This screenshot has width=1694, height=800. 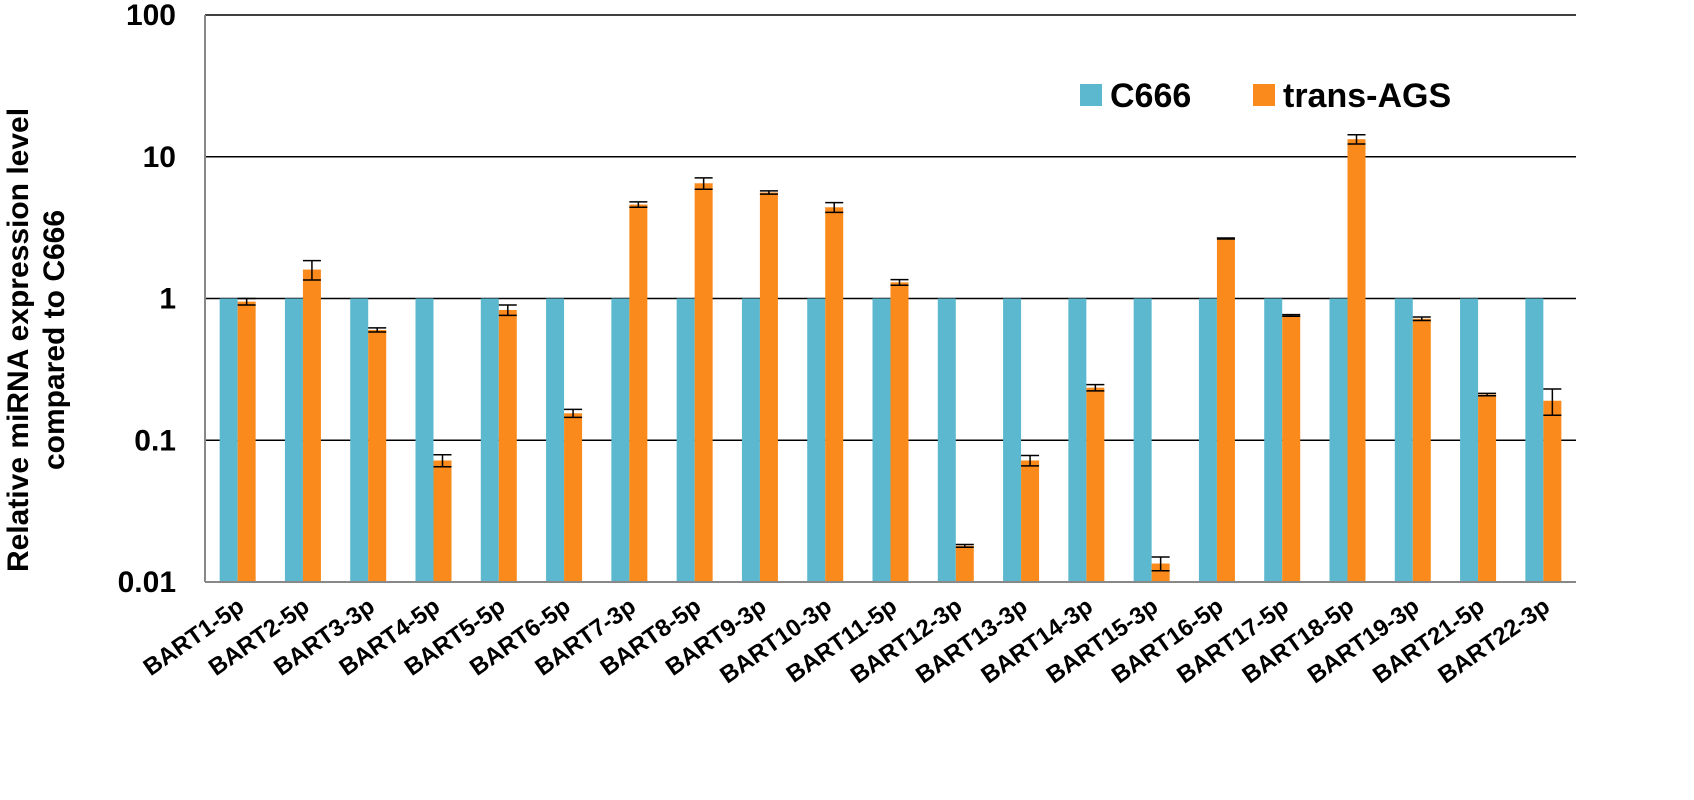 I want to click on y-tick-label: 1, so click(x=167, y=299).